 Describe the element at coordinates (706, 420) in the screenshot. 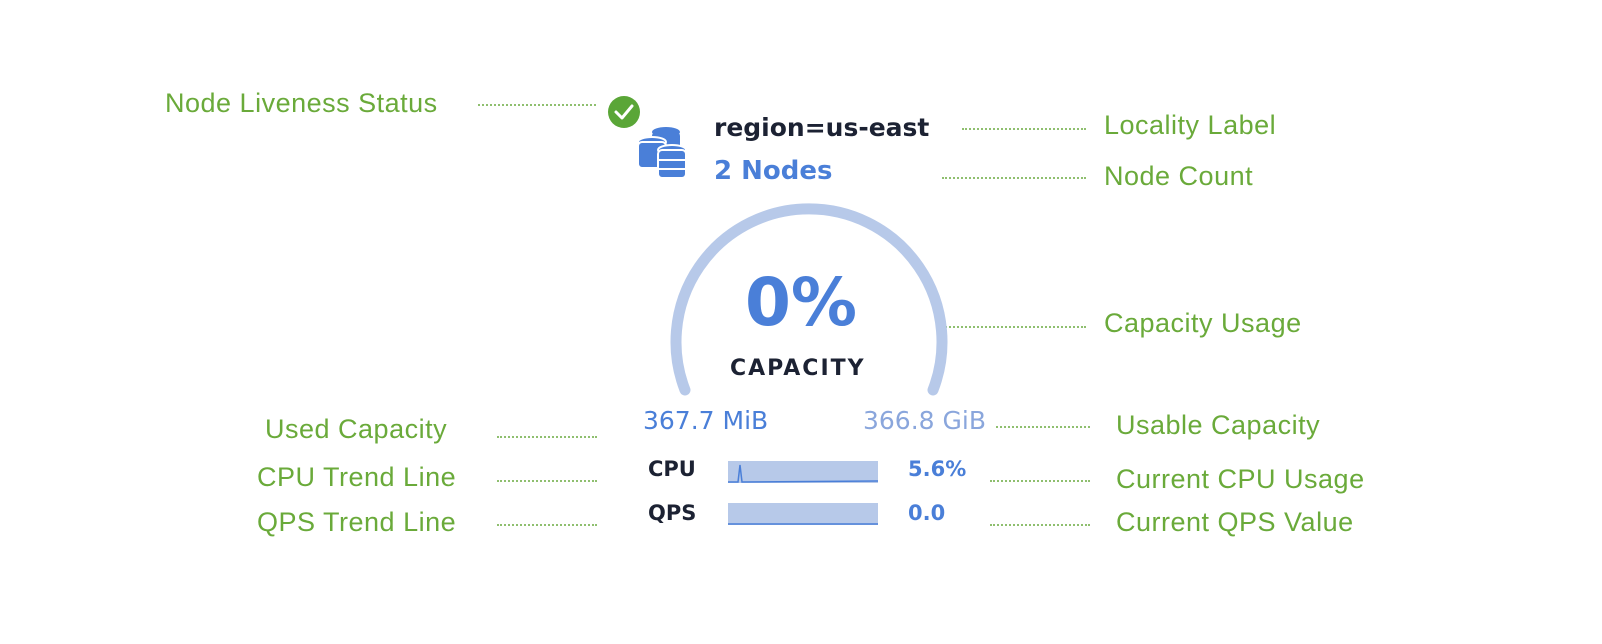

I see `used-capacity: 367.7 MiB` at that location.